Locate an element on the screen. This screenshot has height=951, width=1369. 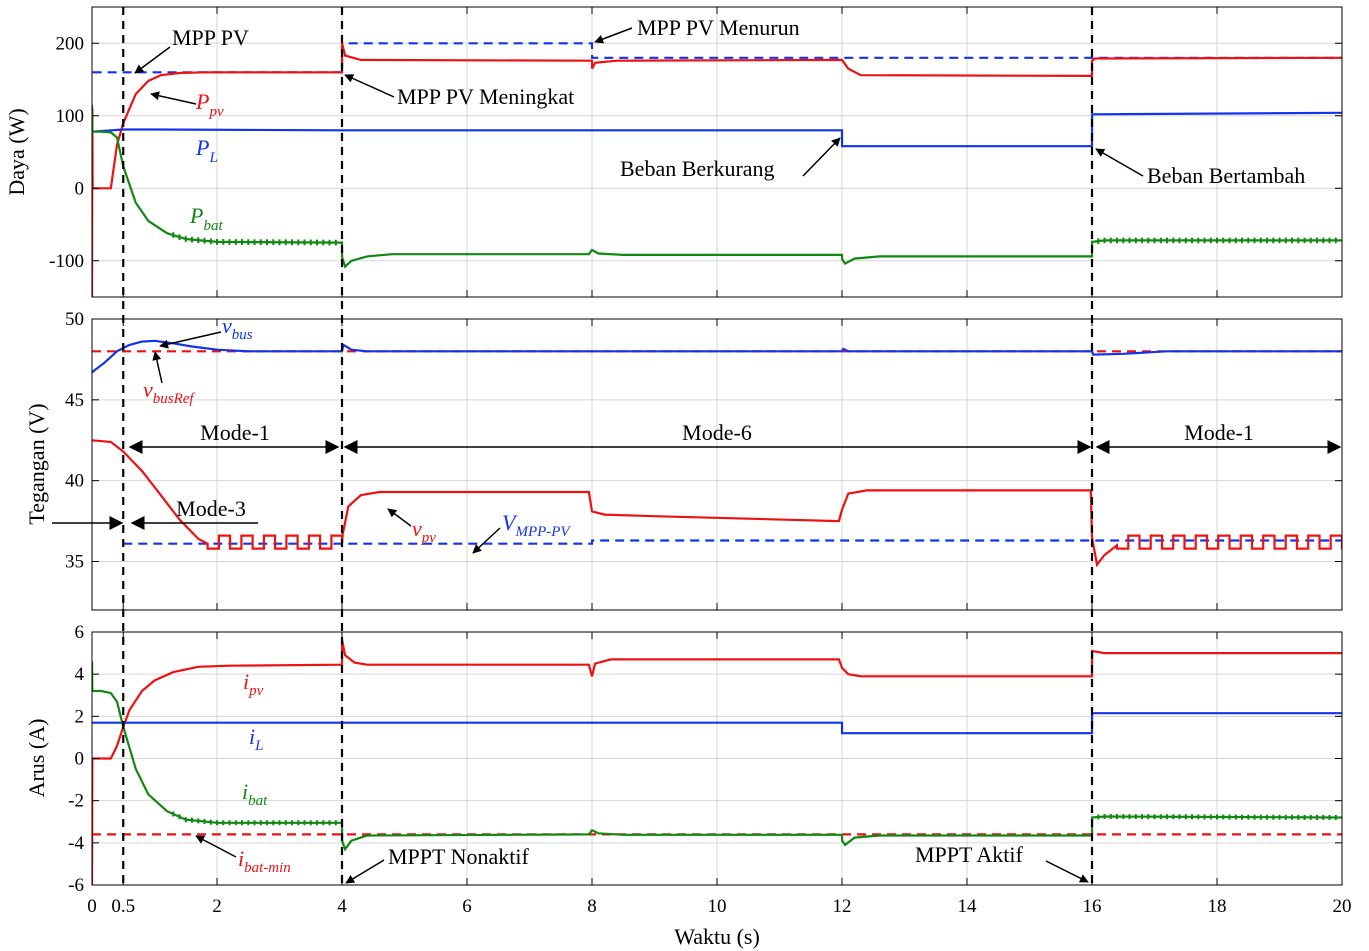
ytick-label: 40 is located at coordinates (74, 481).